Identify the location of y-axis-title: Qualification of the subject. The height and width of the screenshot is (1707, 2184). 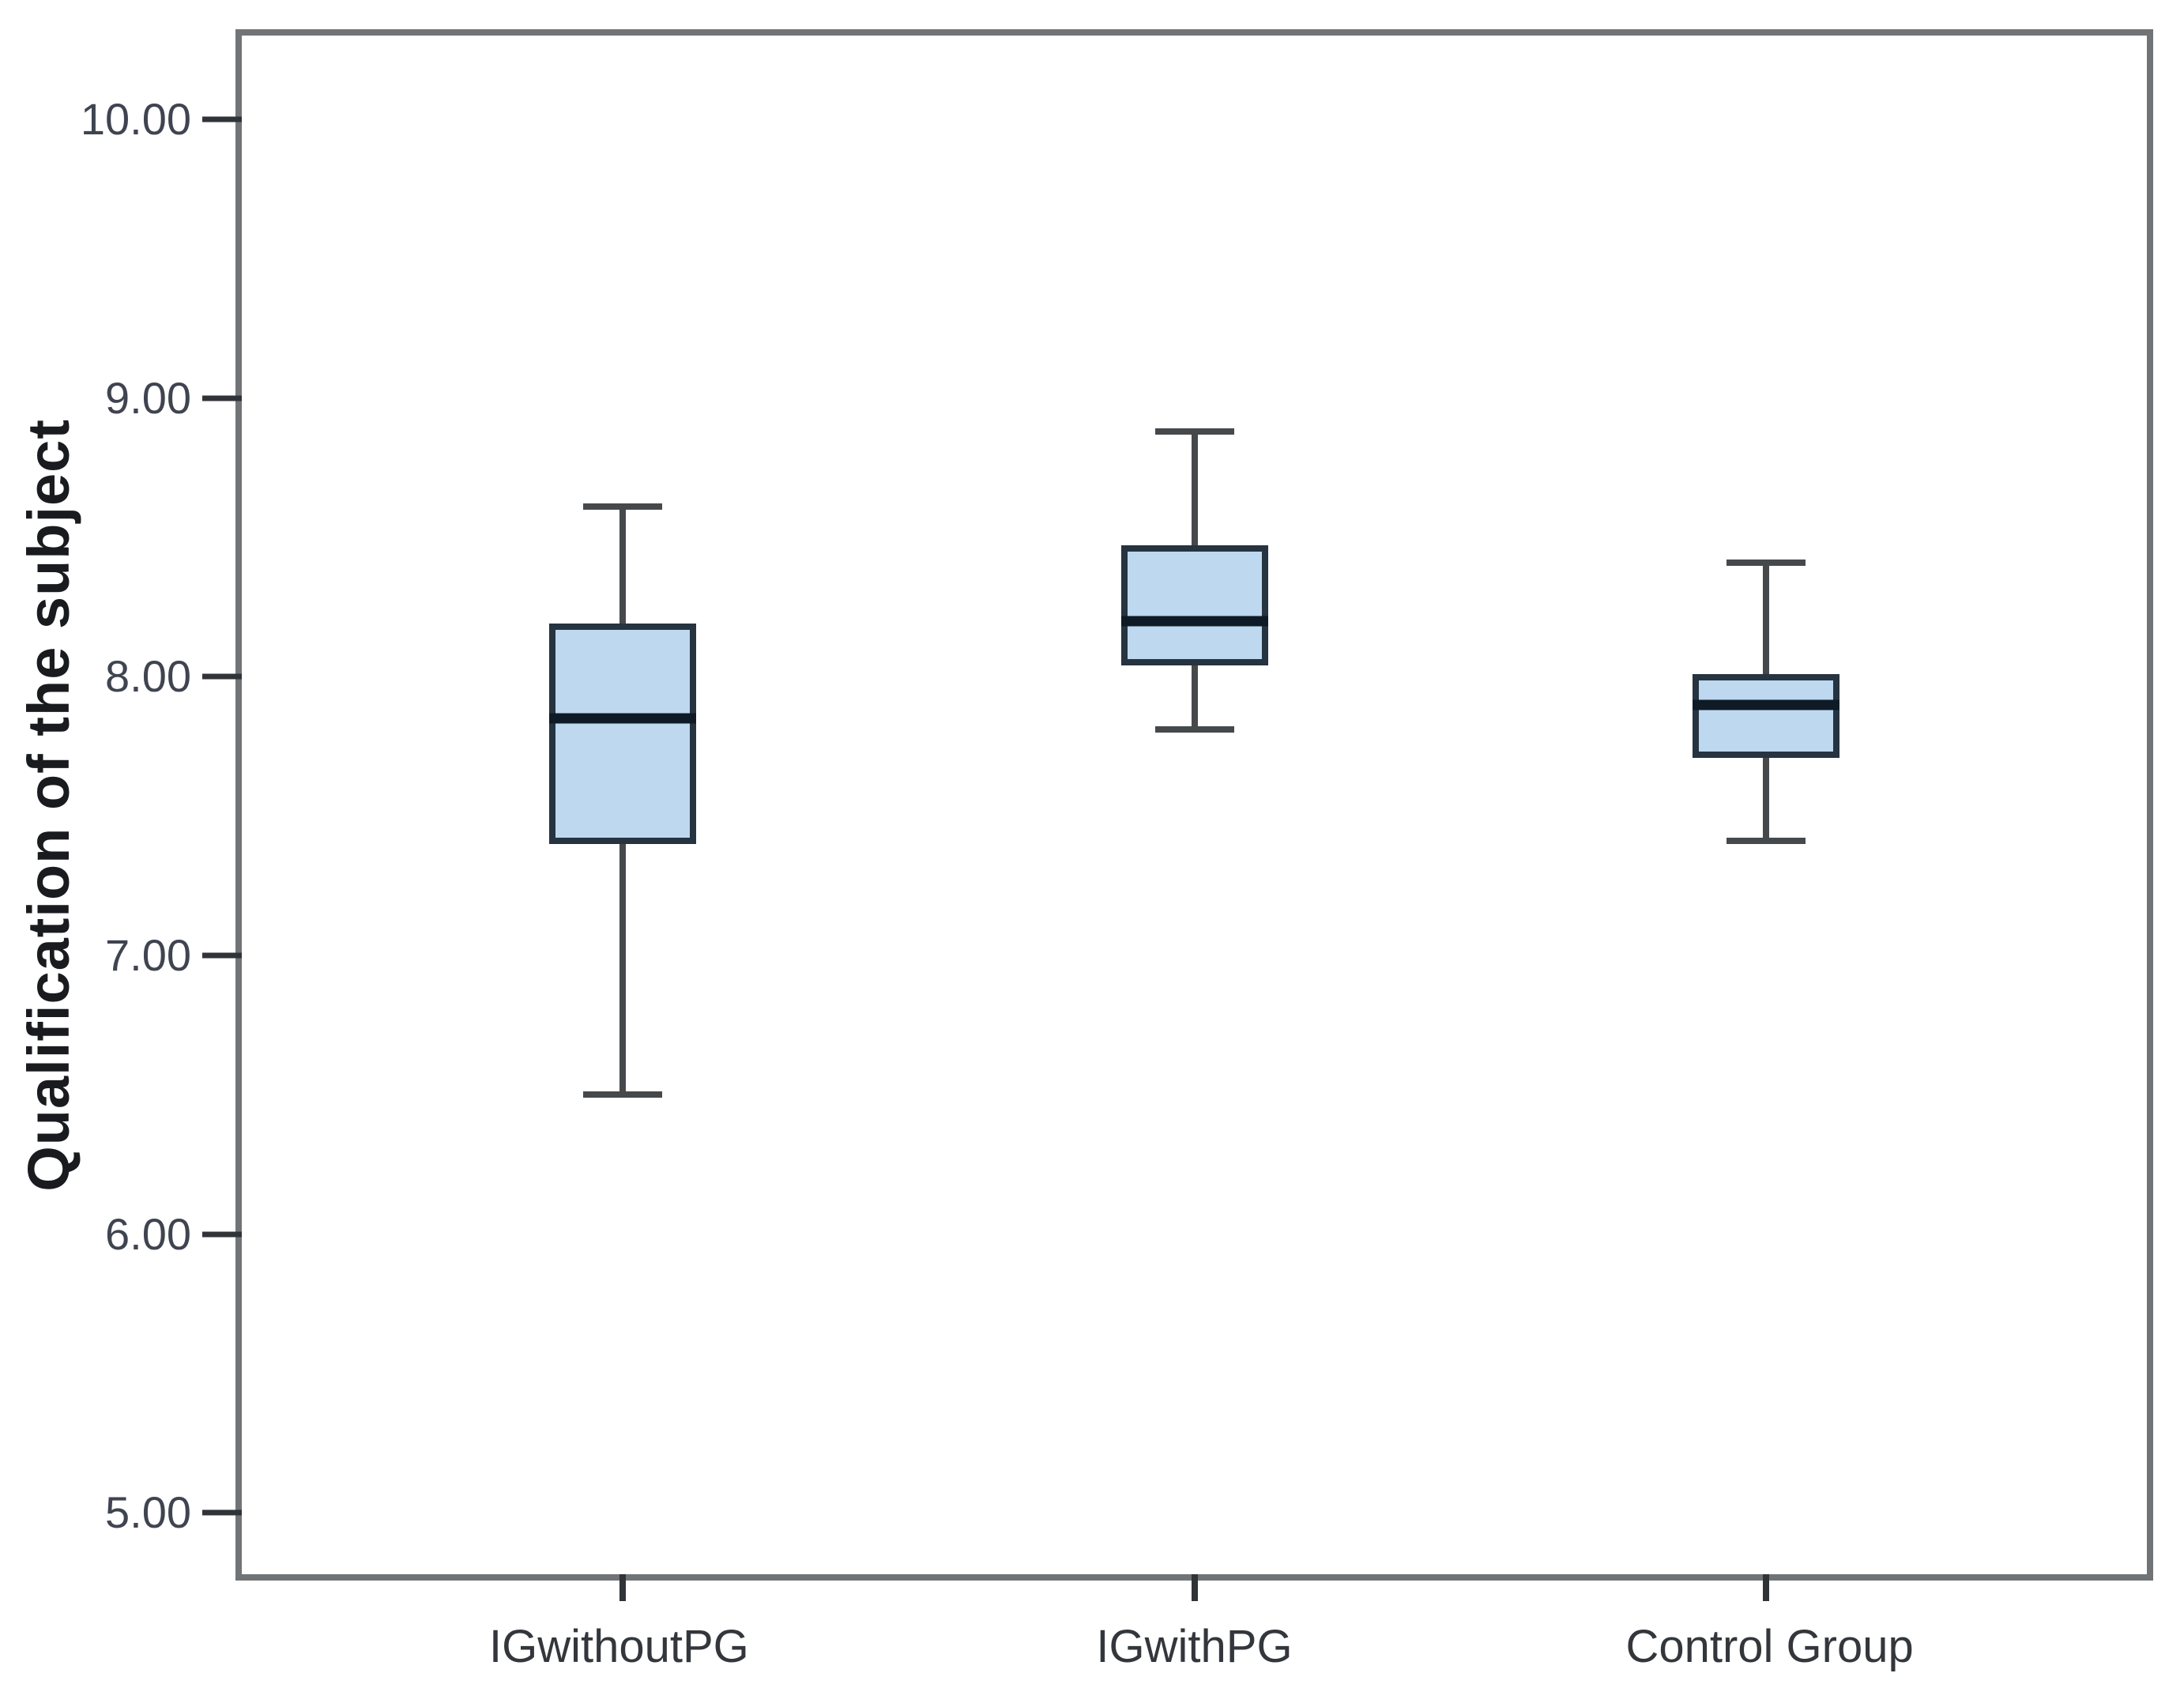
(48, 805).